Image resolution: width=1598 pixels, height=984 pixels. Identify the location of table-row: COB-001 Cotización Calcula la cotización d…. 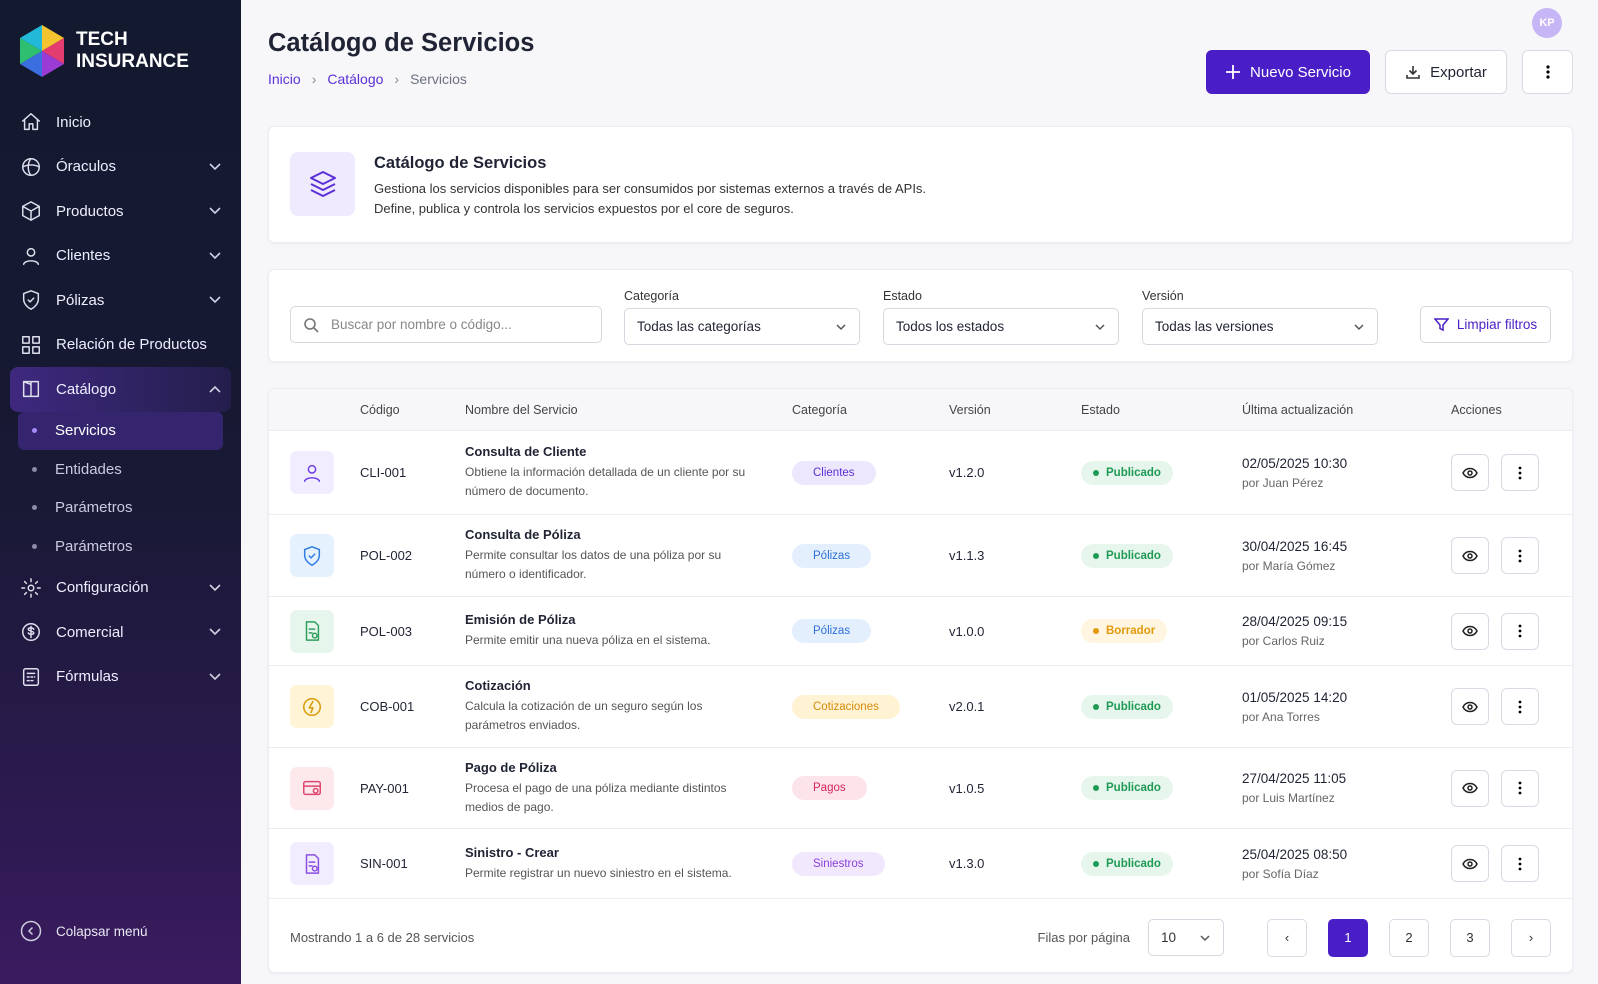
(920, 707).